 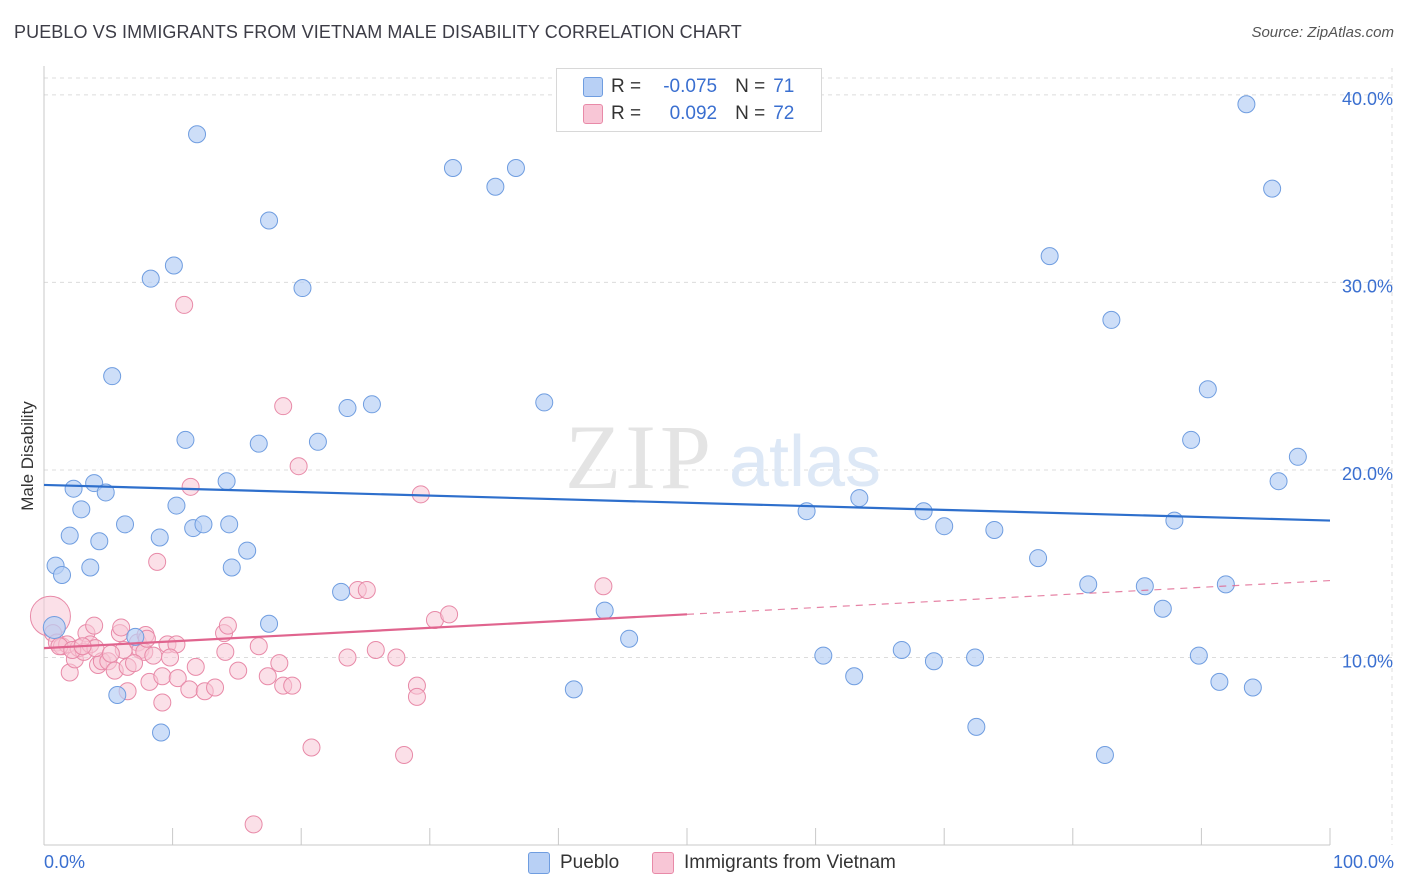 I want to click on series-legend-pueblo: Pueblo, so click(x=573, y=863).